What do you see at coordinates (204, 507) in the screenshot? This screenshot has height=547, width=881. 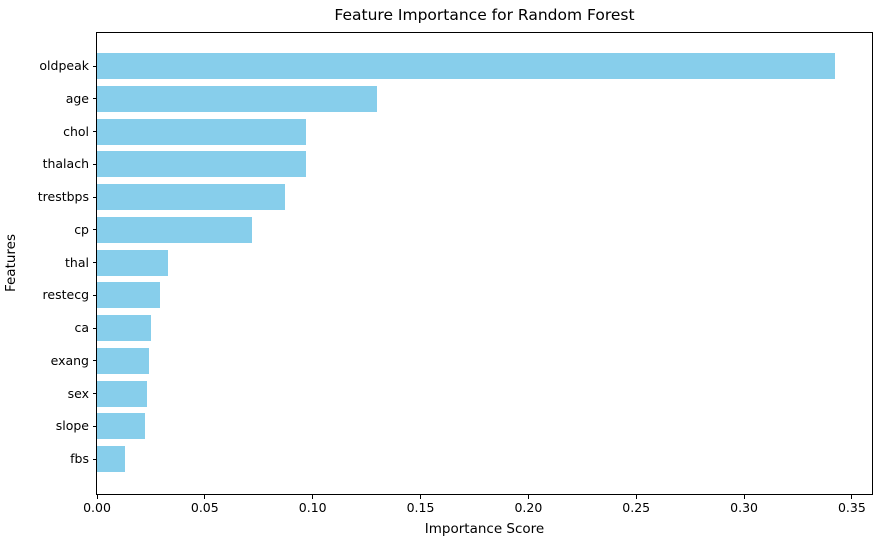 I see `x-tick-label-0.05: 0.05` at bounding box center [204, 507].